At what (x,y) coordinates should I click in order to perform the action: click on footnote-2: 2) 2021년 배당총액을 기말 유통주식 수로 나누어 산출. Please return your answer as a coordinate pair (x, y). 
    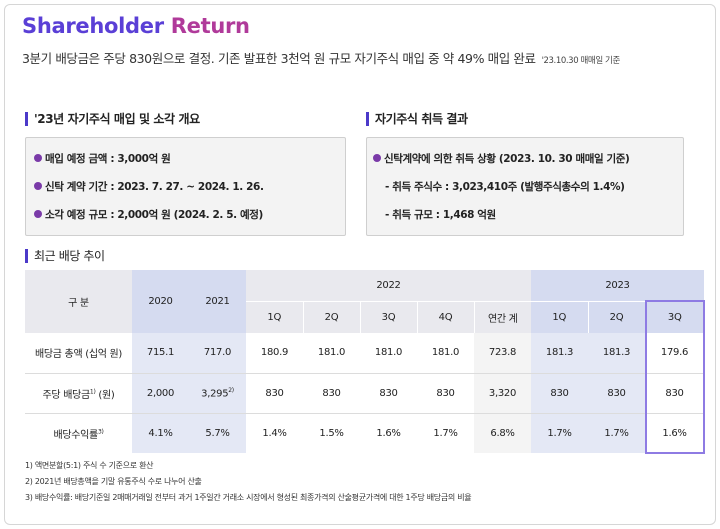
    Looking at the image, I should click on (113, 481).